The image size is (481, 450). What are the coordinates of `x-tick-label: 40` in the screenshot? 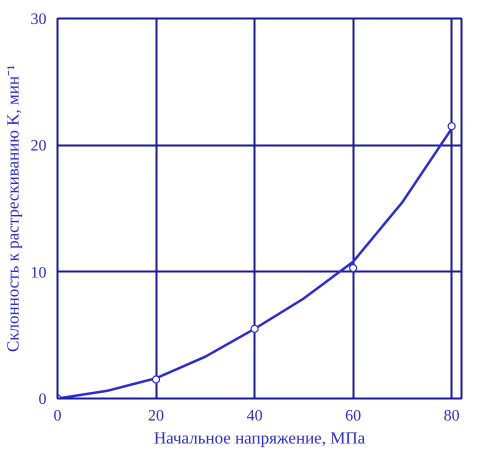 It's located at (254, 416).